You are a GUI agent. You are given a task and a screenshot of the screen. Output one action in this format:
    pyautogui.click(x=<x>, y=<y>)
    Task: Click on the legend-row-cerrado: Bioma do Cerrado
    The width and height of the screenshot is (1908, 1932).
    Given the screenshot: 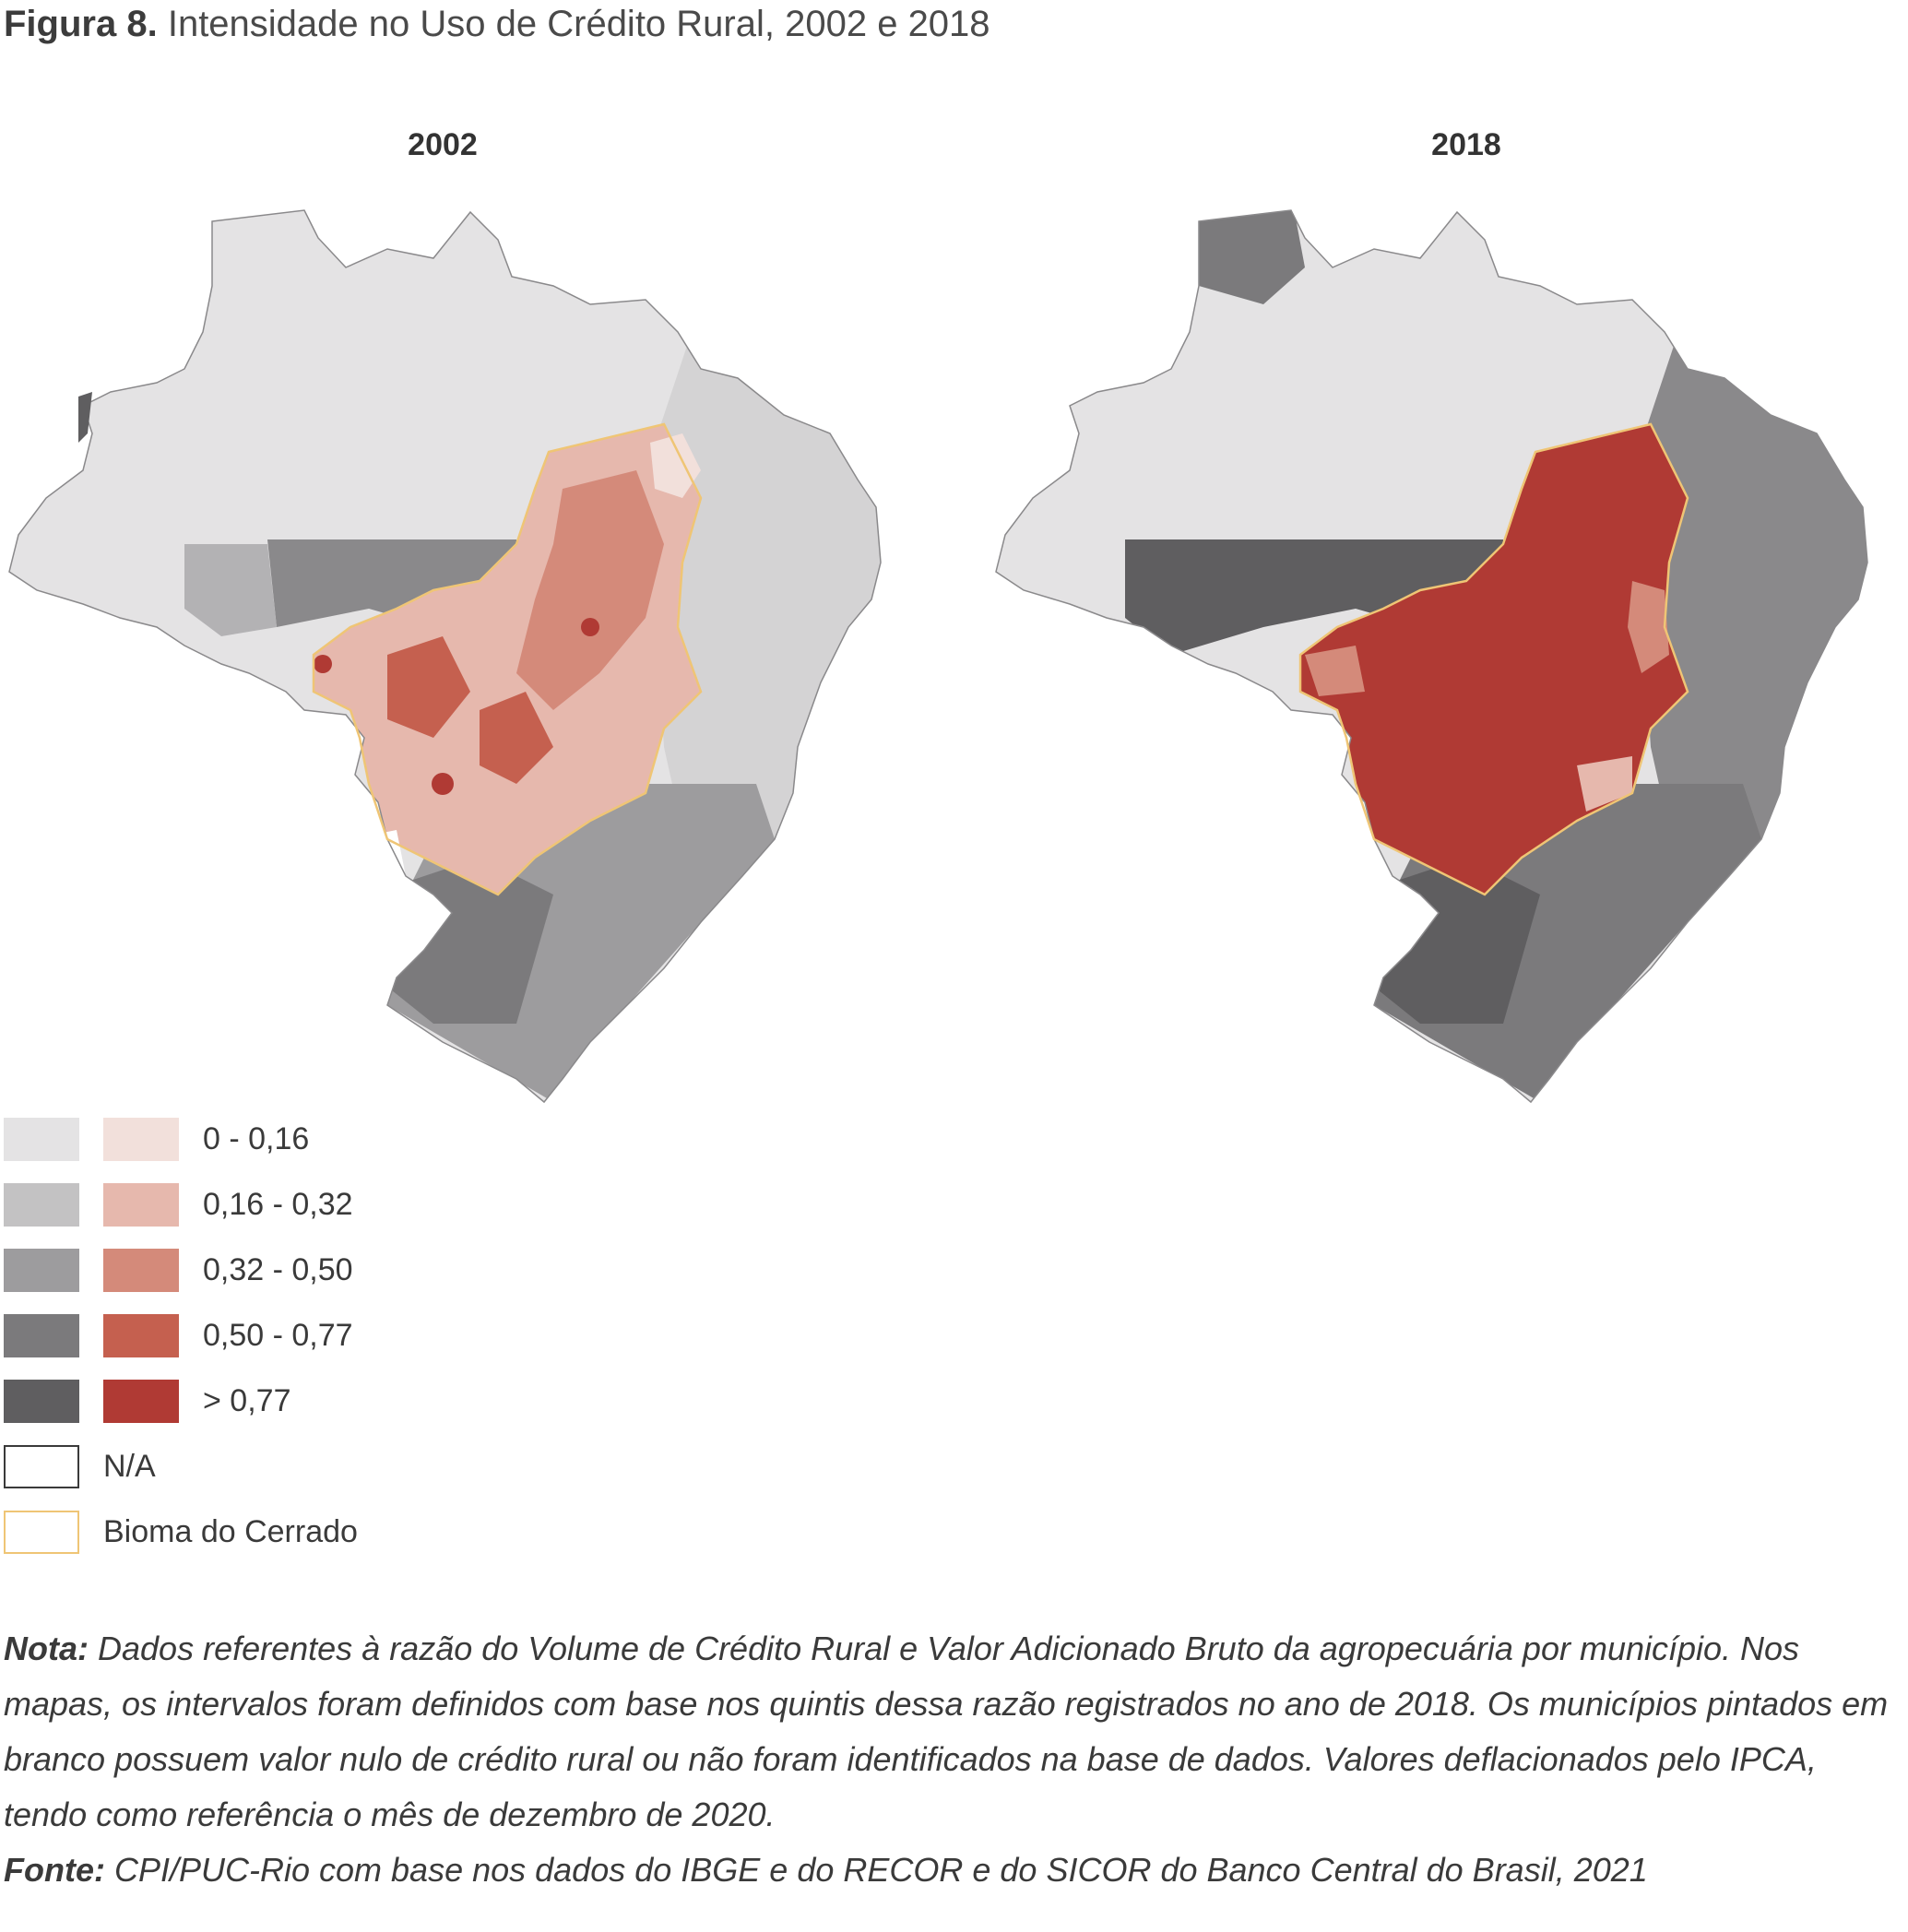 What is the action you would take?
    pyautogui.click(x=327, y=1534)
    